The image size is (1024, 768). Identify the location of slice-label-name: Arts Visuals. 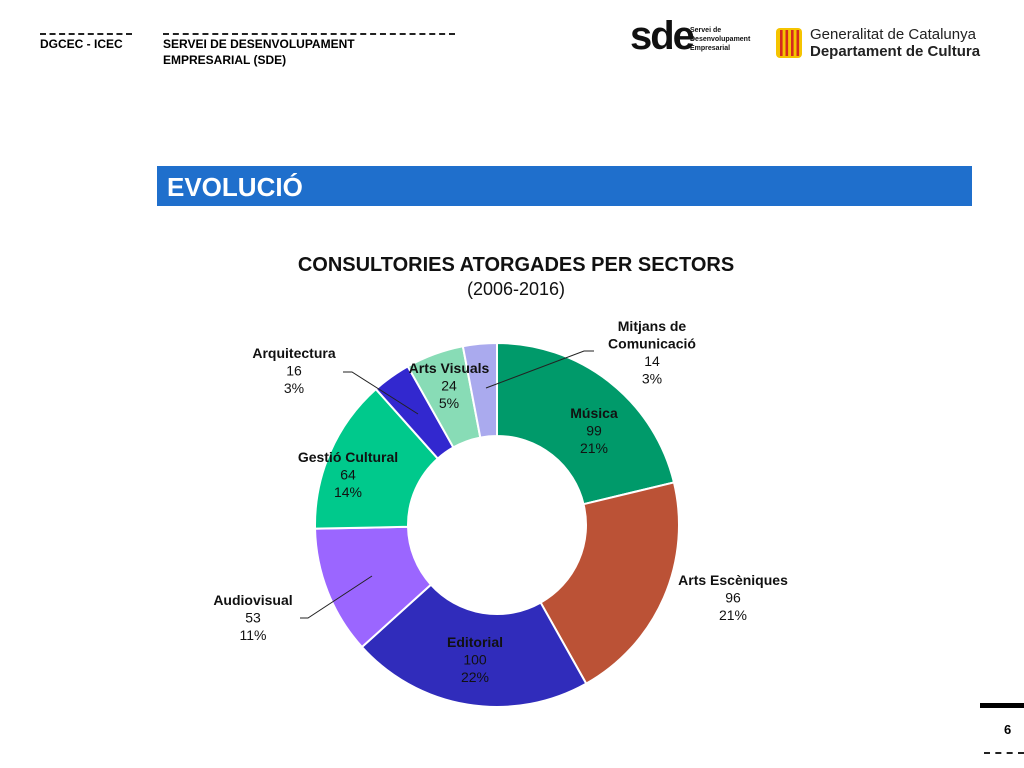
(449, 368).